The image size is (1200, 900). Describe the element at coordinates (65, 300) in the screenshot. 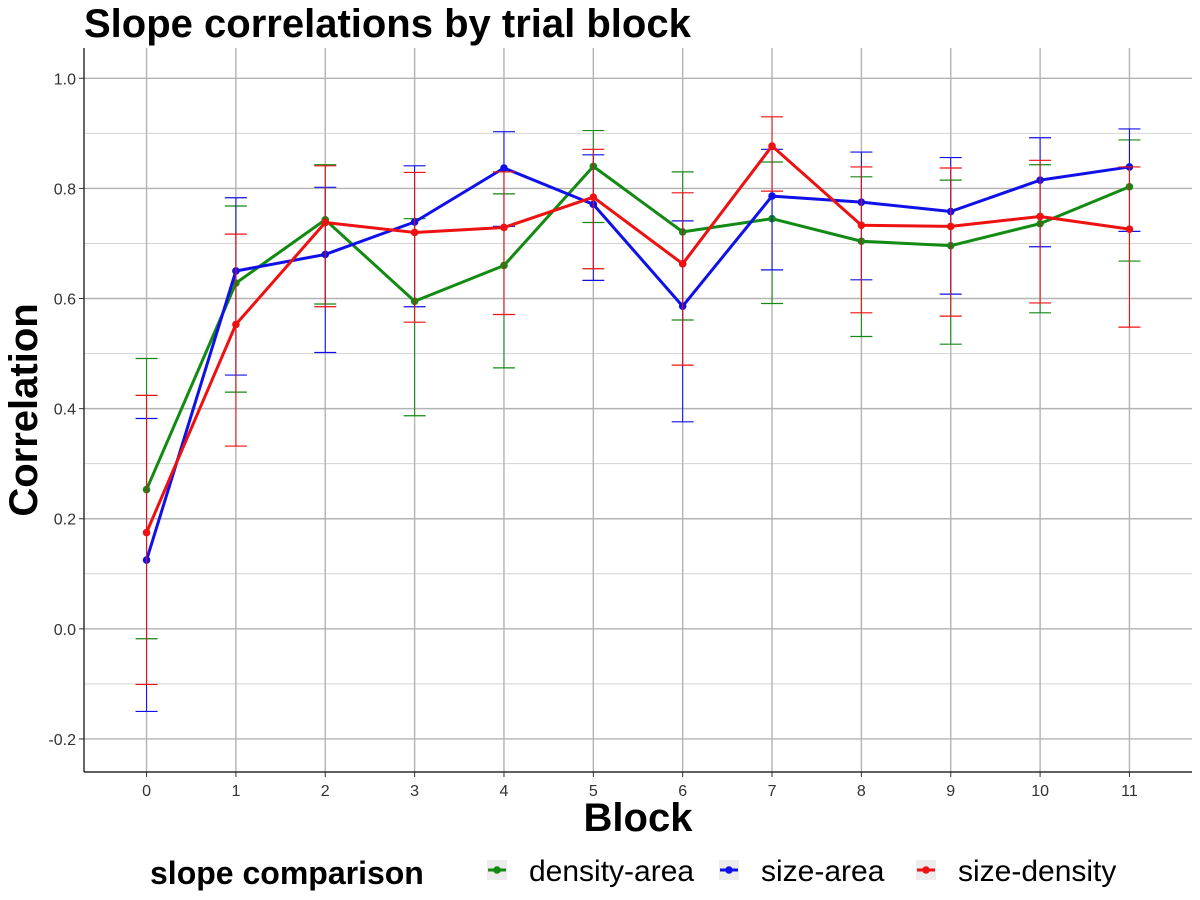

I see `y-tick-label: 0.6` at that location.